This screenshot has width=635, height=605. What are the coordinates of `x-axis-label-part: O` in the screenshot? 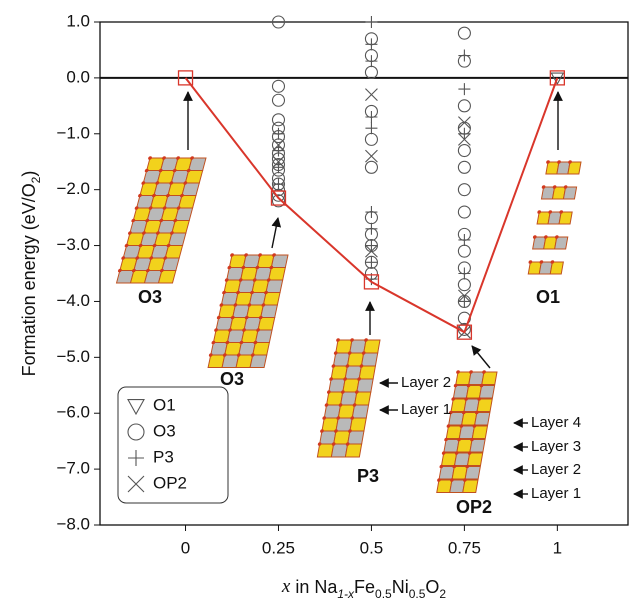 It's located at (432, 587).